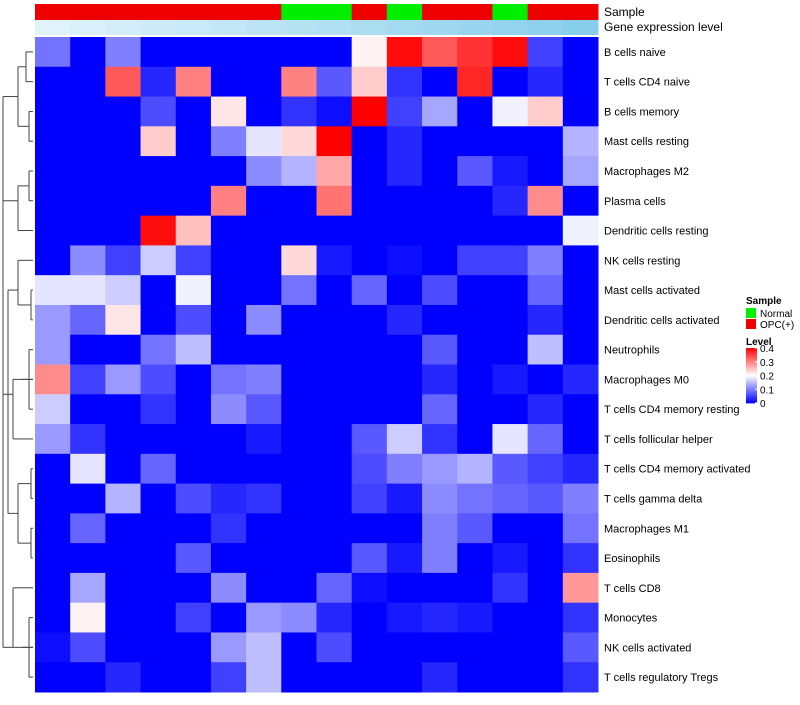 Image resolution: width=800 pixels, height=705 pixels. I want to click on legend-tick-label: 0.1, so click(767, 390).